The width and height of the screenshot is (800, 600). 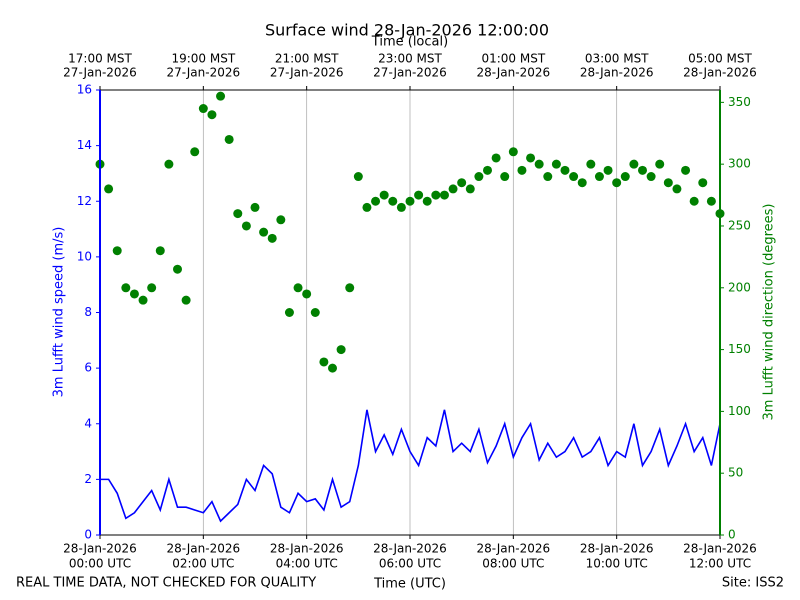 What do you see at coordinates (739, 102) in the screenshot?
I see `y2-tick-label: 350` at bounding box center [739, 102].